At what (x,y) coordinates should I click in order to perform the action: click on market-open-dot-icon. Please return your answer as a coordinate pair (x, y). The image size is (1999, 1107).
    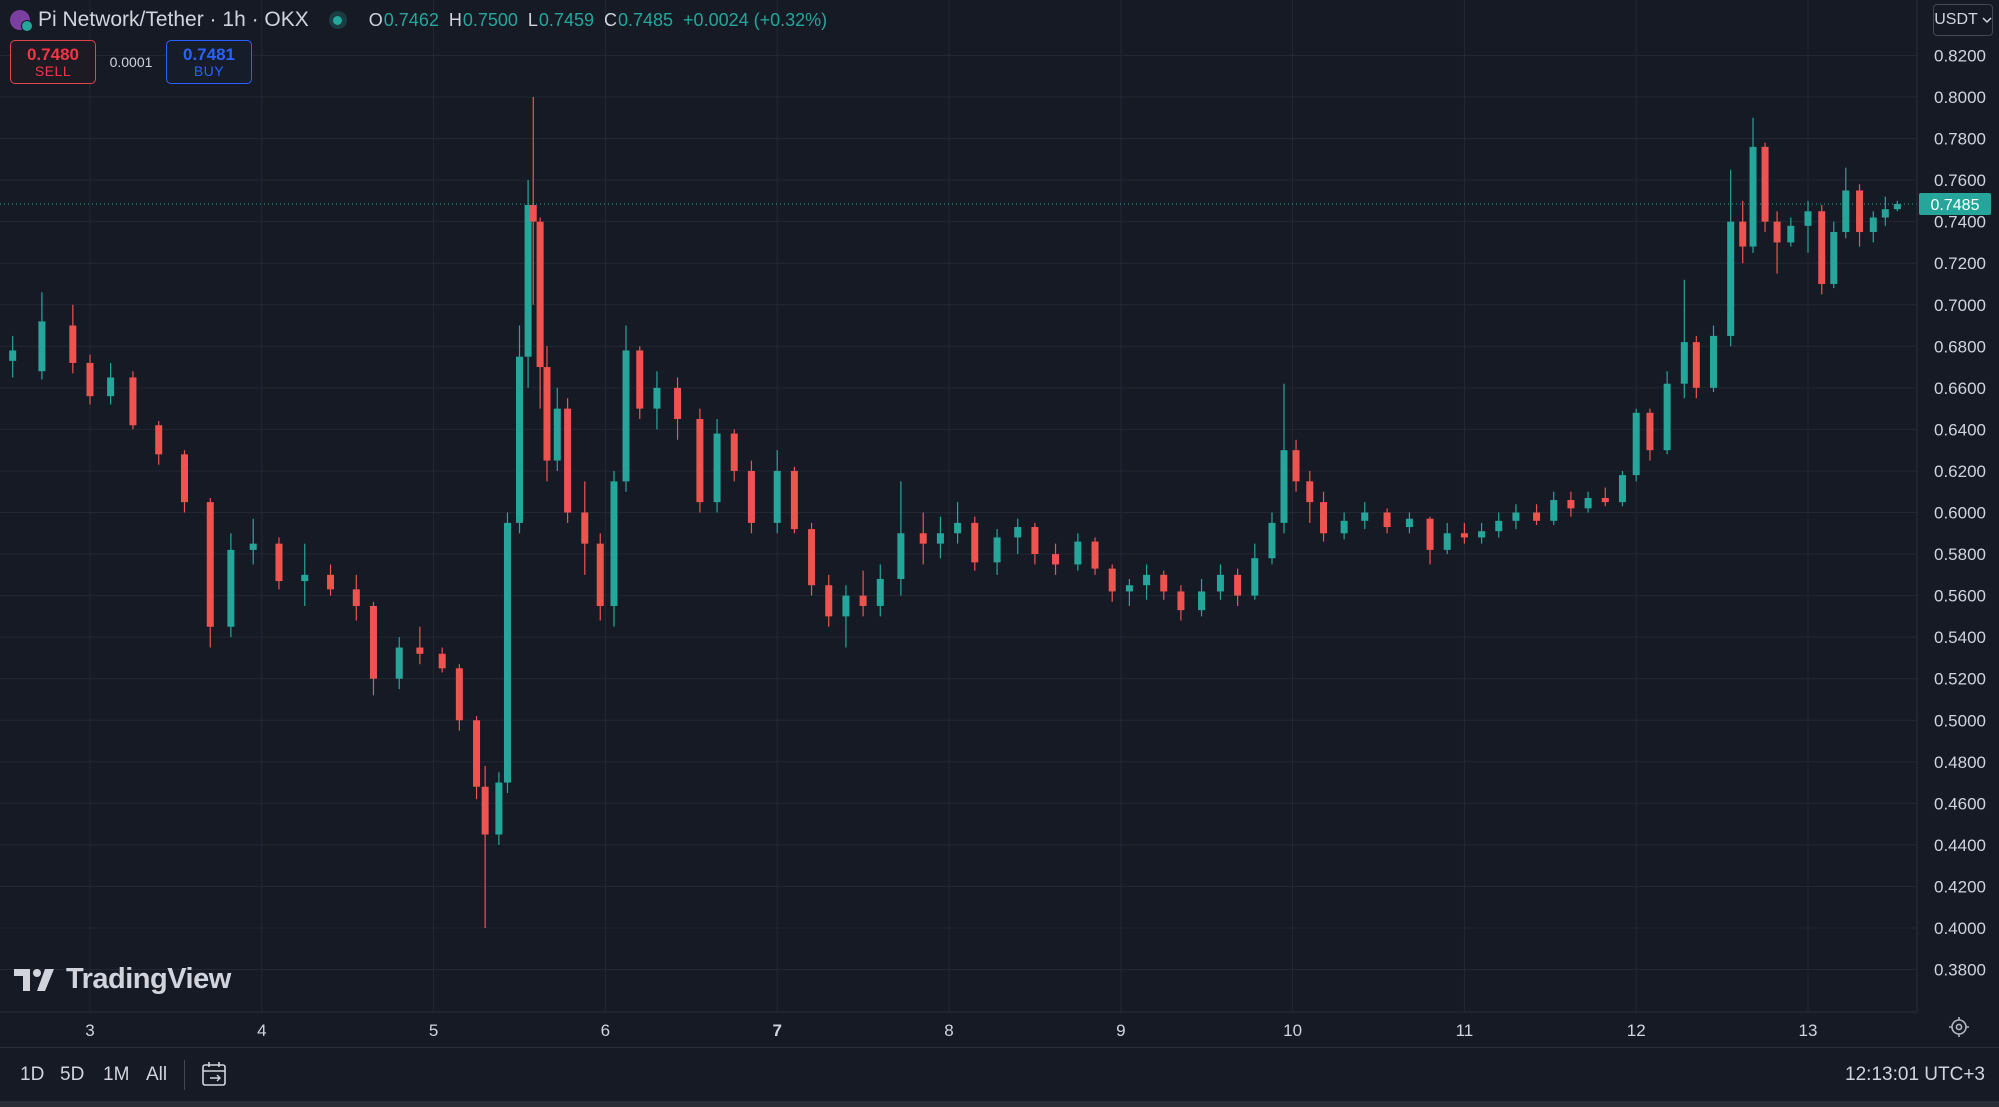
    Looking at the image, I should click on (337, 20).